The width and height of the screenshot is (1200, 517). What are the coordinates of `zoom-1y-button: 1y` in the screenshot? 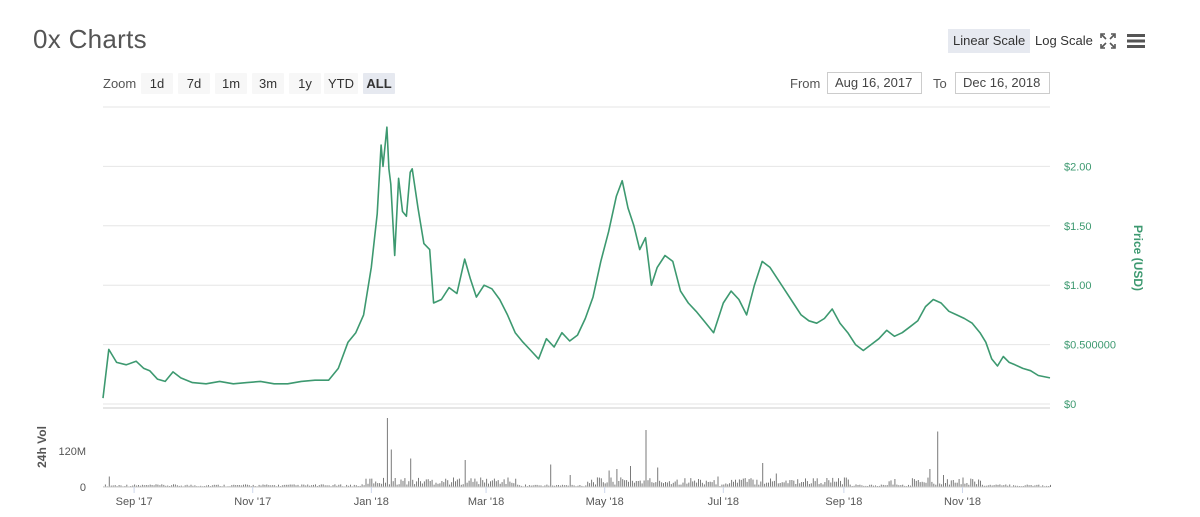 It's located at (305, 83).